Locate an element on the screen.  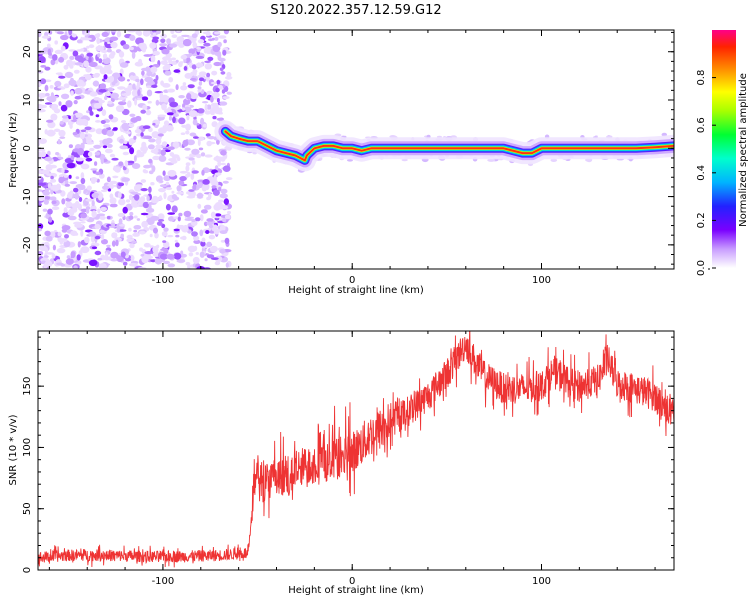
snr-y-tick-label: 150 is located at coordinates (27, 386).